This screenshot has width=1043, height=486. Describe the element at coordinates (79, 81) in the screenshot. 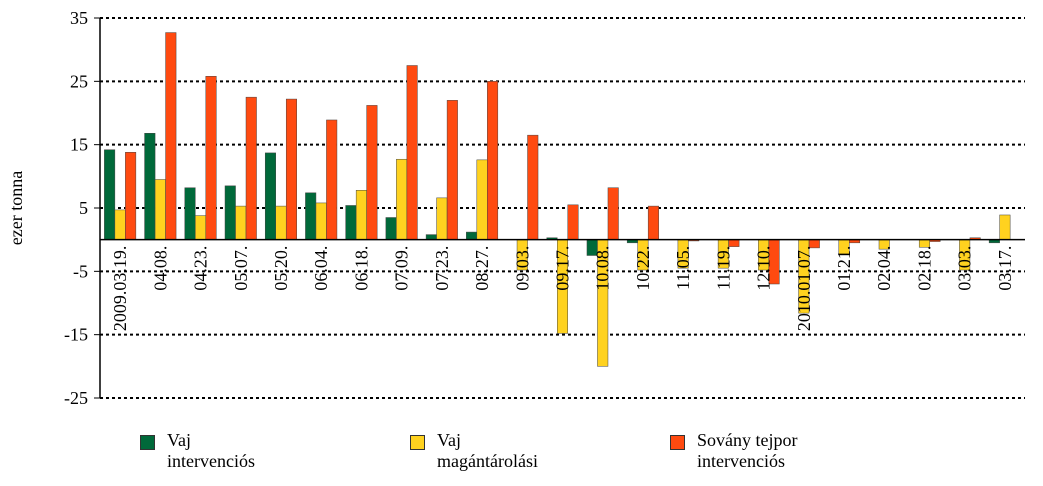

I see `y-tick-label: 25` at that location.